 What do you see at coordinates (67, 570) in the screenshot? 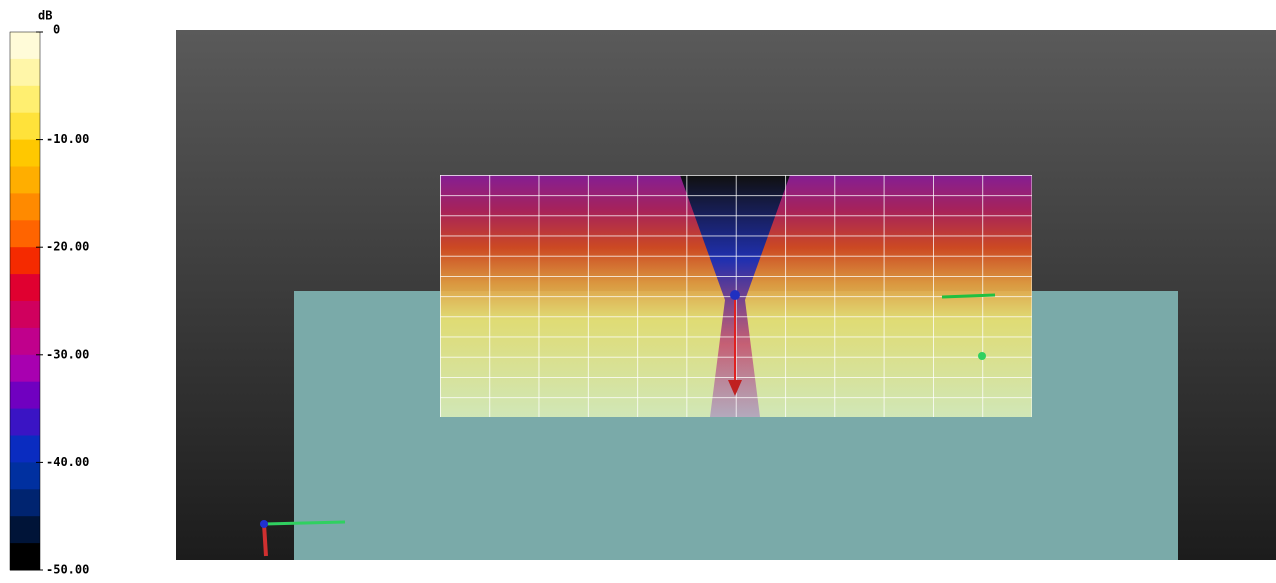
I see `colorbar-tick-label: -50.00` at bounding box center [67, 570].